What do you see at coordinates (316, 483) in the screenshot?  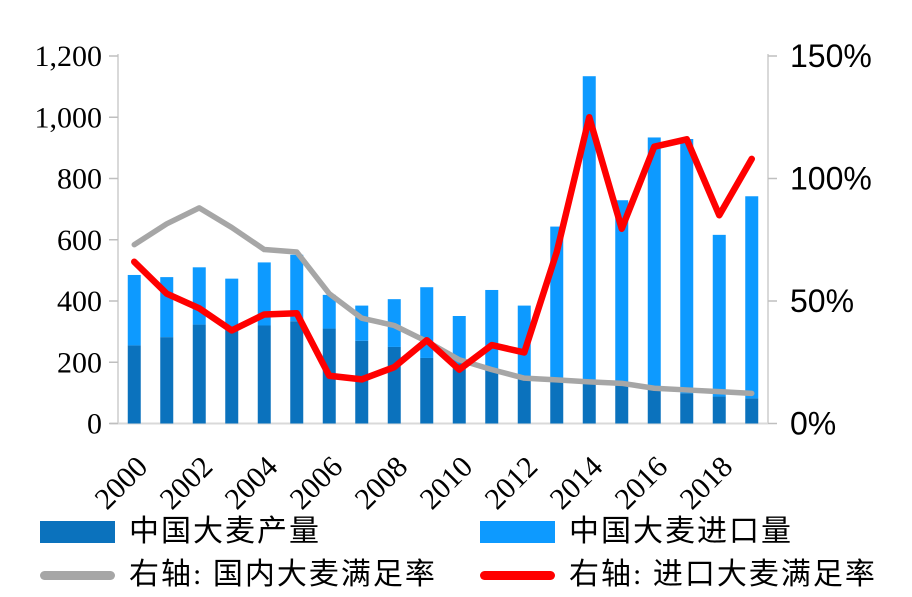 I see `x-tick-label: 2006` at bounding box center [316, 483].